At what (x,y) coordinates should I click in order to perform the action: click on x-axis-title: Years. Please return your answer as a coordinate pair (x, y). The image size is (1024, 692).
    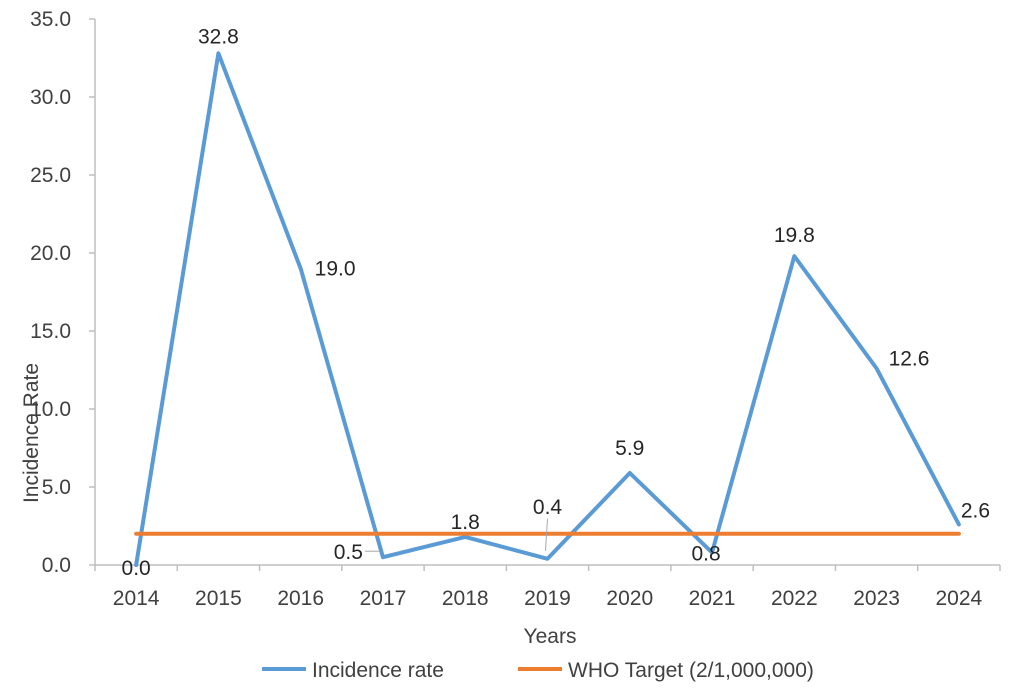
    Looking at the image, I should click on (550, 636).